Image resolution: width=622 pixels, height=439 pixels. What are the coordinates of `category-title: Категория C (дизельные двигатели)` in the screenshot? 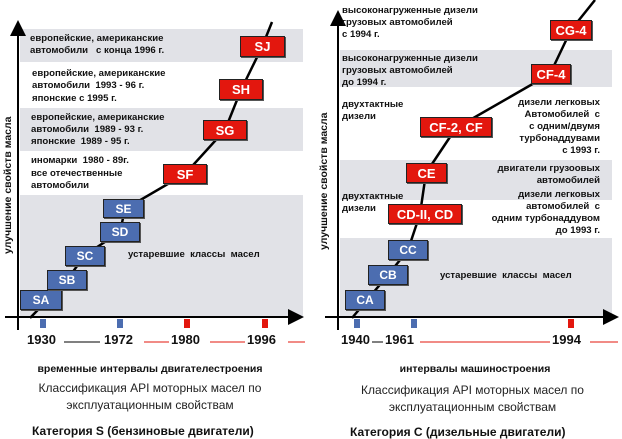 It's located at (458, 432).